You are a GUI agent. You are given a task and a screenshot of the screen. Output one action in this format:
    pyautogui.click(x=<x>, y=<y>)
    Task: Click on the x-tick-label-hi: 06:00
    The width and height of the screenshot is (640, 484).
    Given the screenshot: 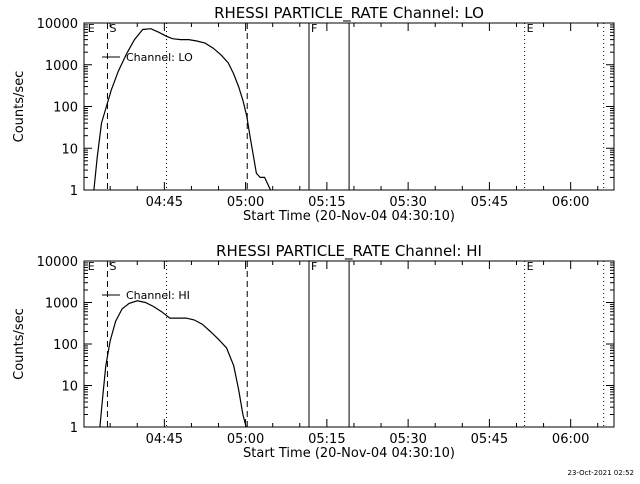 What is the action you would take?
    pyautogui.click(x=570, y=439)
    